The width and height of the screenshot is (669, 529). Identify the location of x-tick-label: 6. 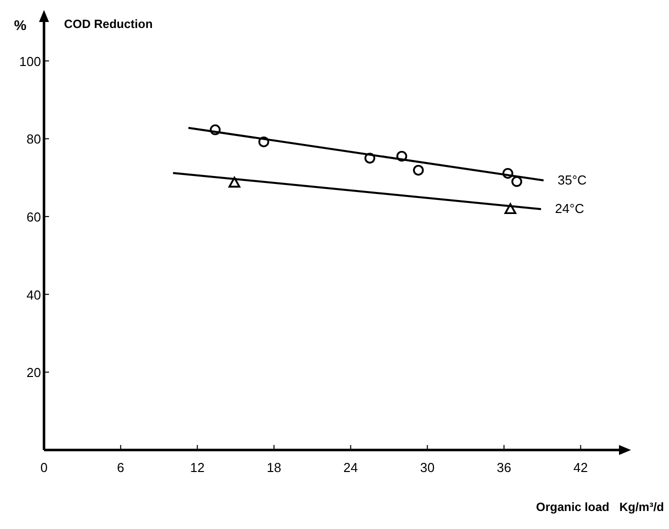
(120, 467).